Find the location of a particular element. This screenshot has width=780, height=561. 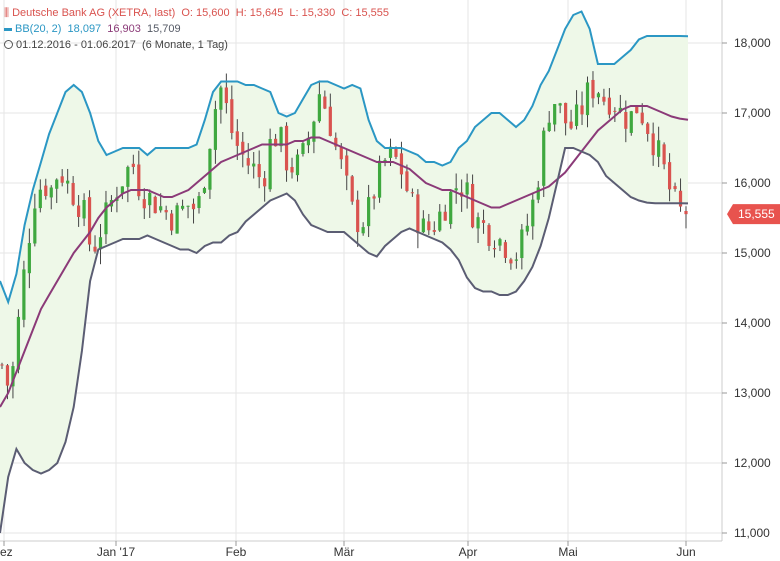

x-tick-label: ez is located at coordinates (6, 552).